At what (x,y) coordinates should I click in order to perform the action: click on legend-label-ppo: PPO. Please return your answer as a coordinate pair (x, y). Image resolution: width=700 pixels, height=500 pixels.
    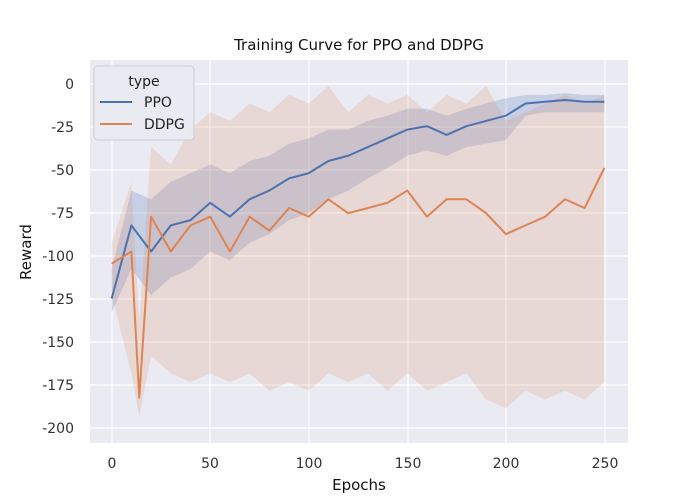
    Looking at the image, I should click on (158, 103).